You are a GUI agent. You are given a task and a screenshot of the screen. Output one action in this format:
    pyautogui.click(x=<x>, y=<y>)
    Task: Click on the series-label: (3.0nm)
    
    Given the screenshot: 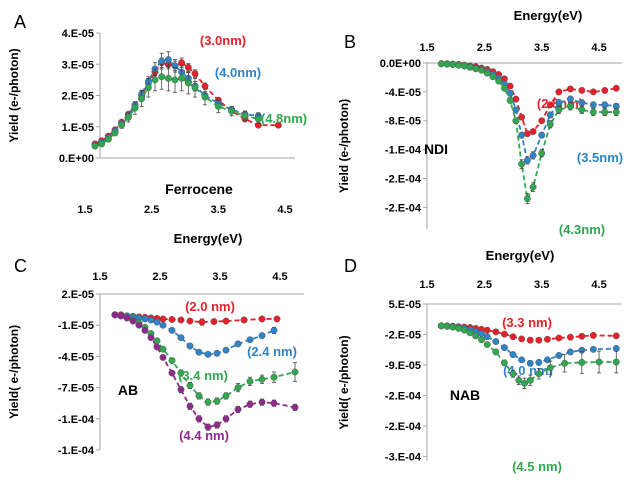 What is the action you would take?
    pyautogui.click(x=223, y=40)
    